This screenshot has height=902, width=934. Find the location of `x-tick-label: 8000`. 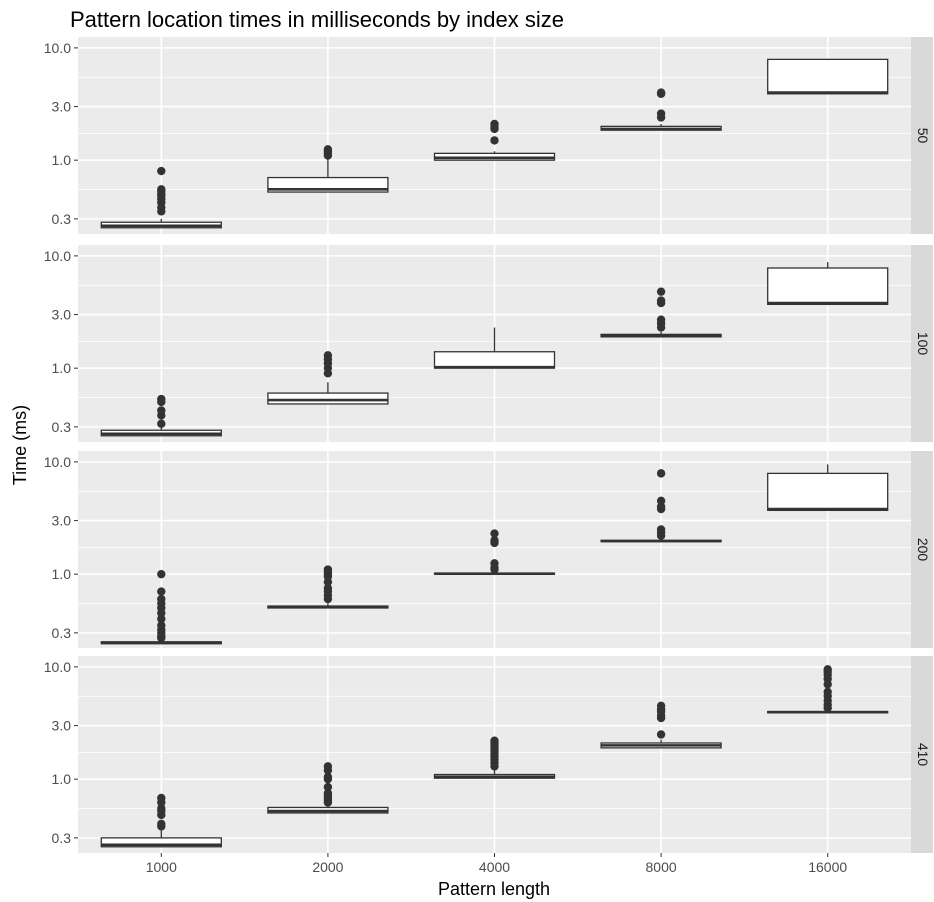

x-tick-label: 8000 is located at coordinates (661, 867).